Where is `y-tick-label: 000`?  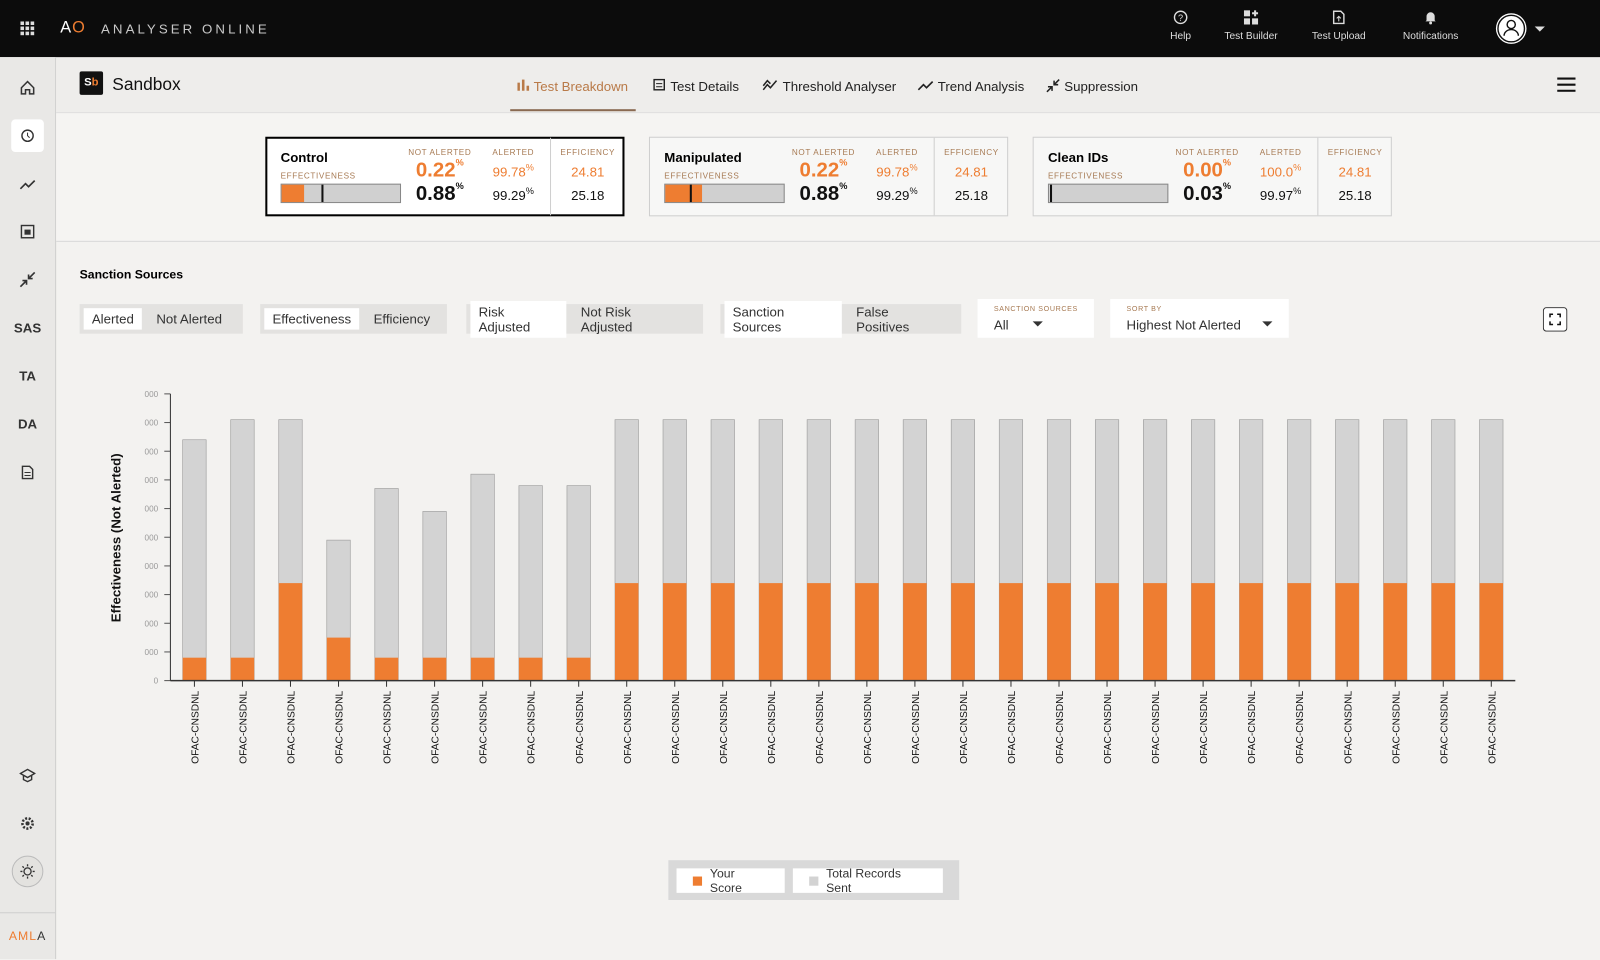 y-tick-label: 000 is located at coordinates (152, 423).